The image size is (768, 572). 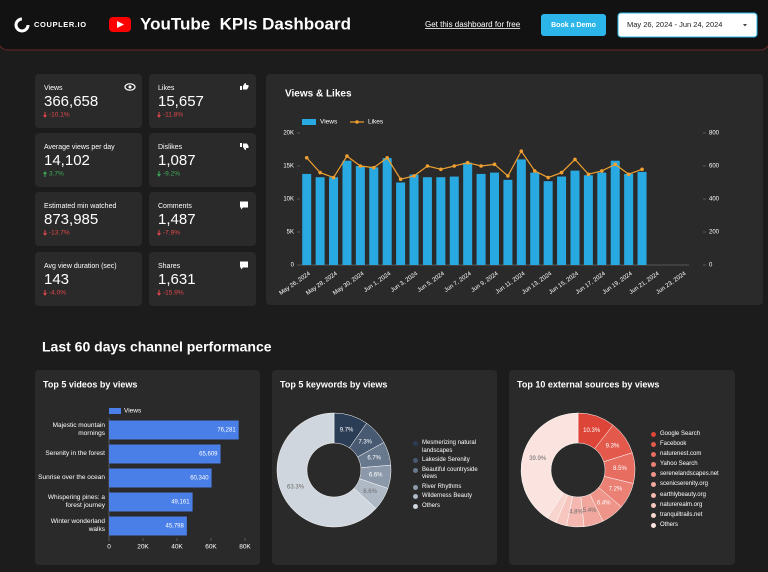 I want to click on demo-button-label: Book a Demo, so click(x=573, y=25).